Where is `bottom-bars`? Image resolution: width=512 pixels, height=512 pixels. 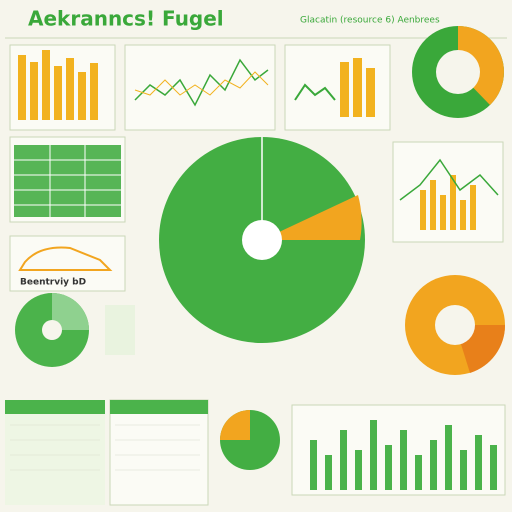 bottom-bars is located at coordinates (398, 450).